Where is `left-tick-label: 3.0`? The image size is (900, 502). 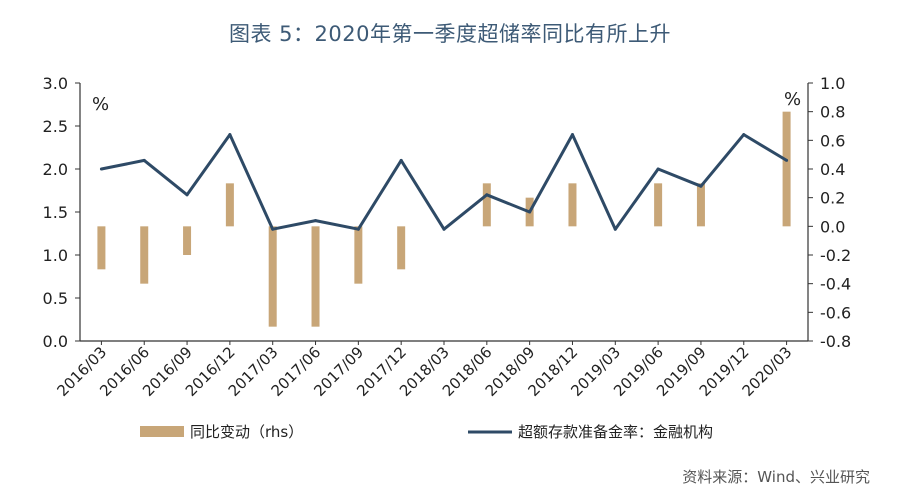 left-tick-label: 3.0 is located at coordinates (55, 83).